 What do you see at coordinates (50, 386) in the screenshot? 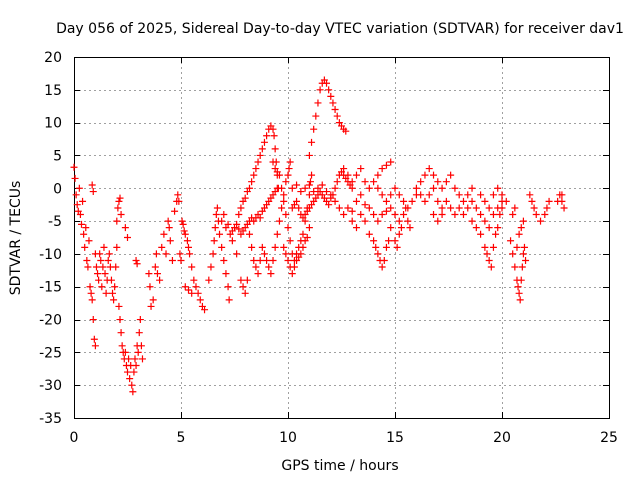
I see `y-tick-label: -30` at bounding box center [50, 386].